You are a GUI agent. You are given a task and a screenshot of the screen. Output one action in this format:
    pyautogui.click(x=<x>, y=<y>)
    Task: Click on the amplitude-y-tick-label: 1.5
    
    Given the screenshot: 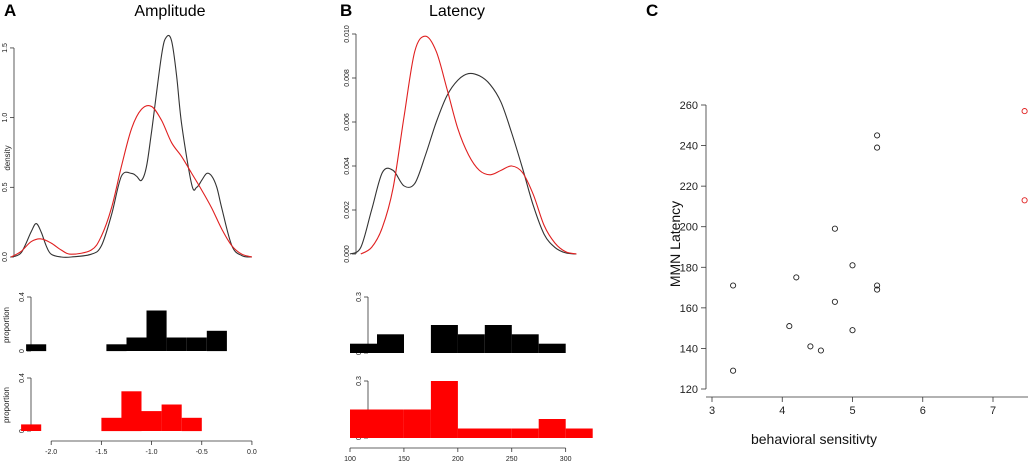 What is the action you would take?
    pyautogui.click(x=5, y=48)
    